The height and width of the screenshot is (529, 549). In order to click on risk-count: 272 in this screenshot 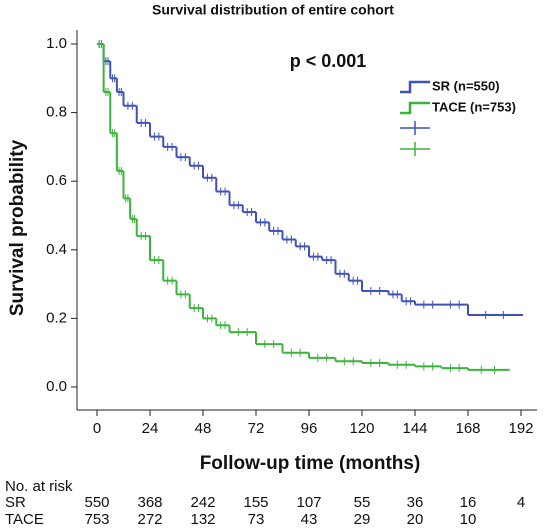, I will do `click(149, 519)`.